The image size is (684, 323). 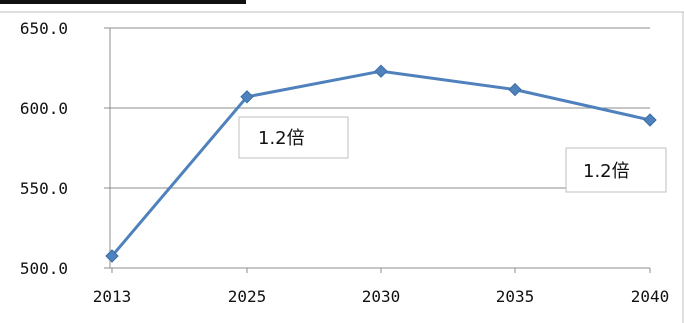 What do you see at coordinates (44, 268) in the screenshot?
I see `y-tick-label: 500.0` at bounding box center [44, 268].